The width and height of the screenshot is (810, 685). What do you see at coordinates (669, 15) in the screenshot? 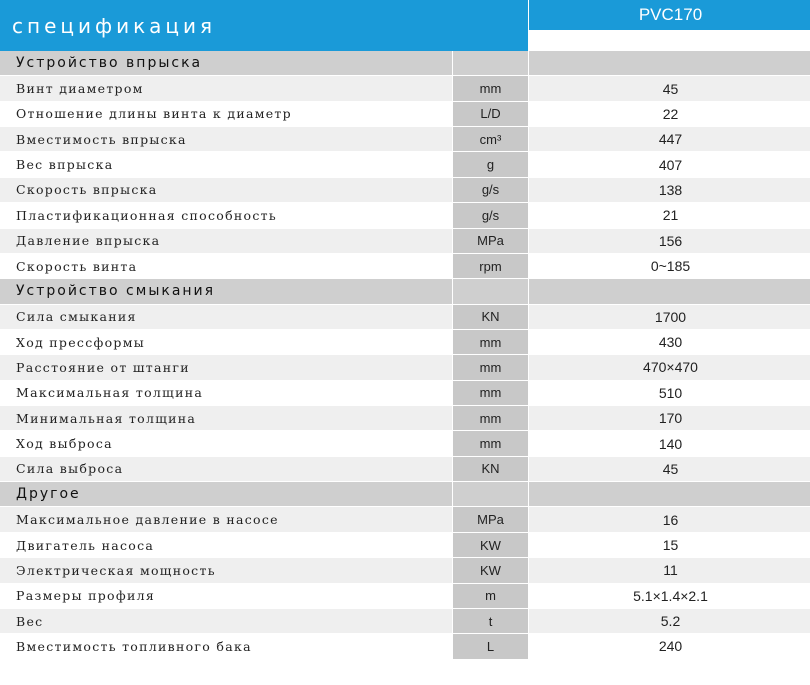
I see `model-name: PVC170` at bounding box center [669, 15].